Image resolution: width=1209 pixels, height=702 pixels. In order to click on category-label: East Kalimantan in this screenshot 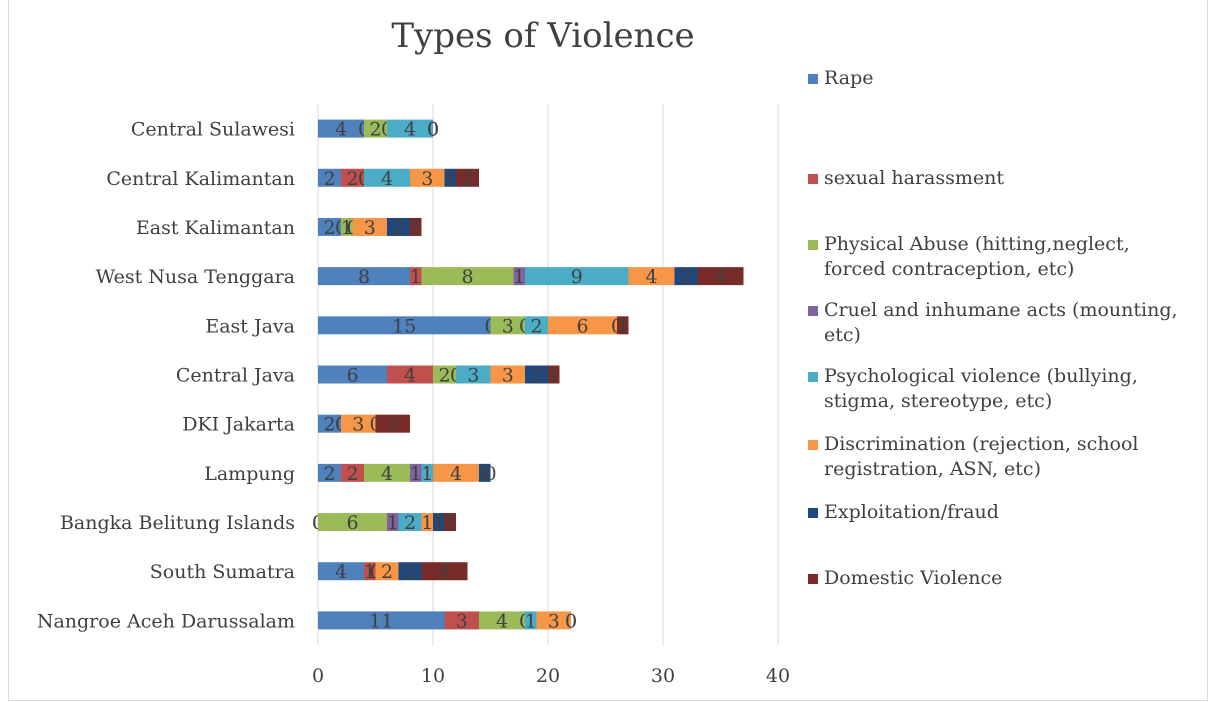, I will do `click(215, 228)`.